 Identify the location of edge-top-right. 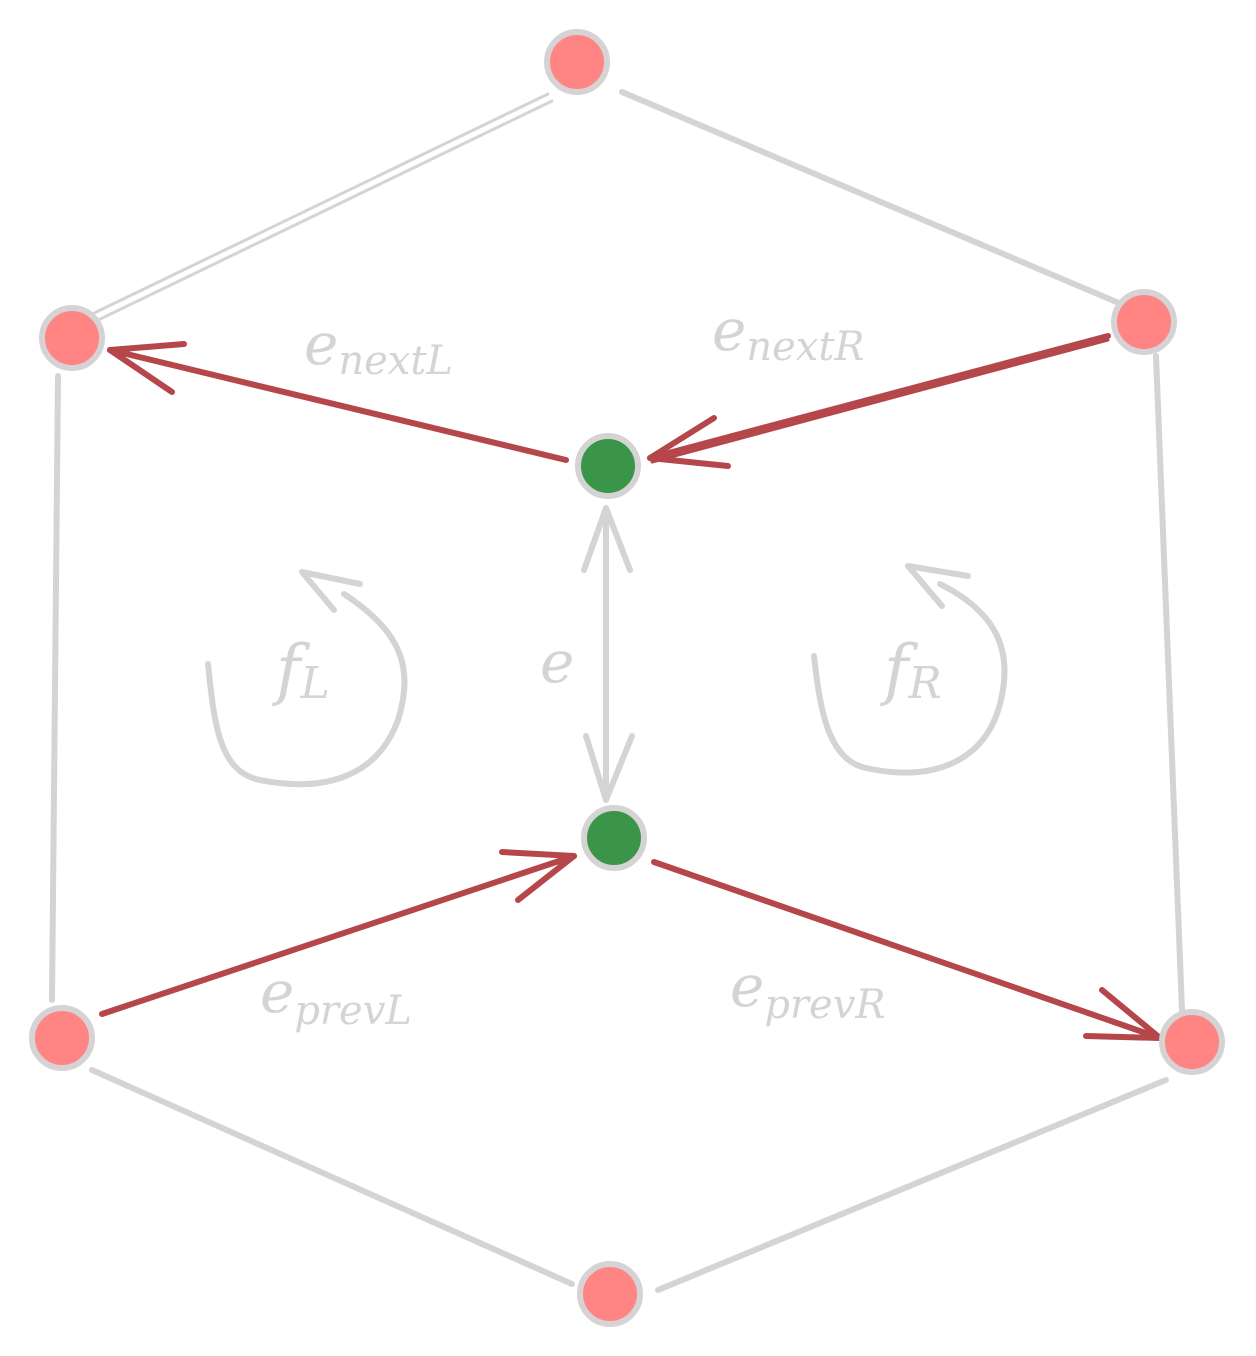
(881, 202).